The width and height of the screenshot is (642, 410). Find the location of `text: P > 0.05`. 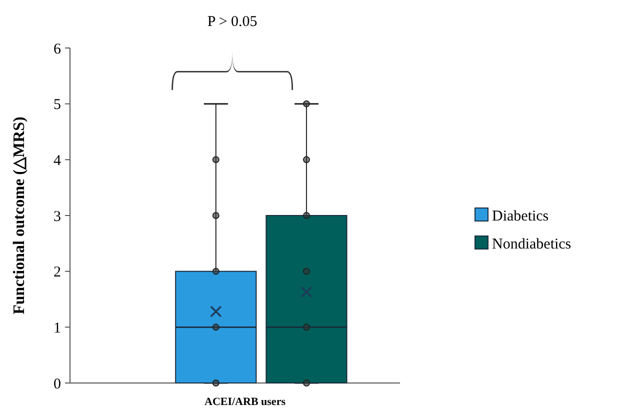

text: P > 0.05 is located at coordinates (232, 22).